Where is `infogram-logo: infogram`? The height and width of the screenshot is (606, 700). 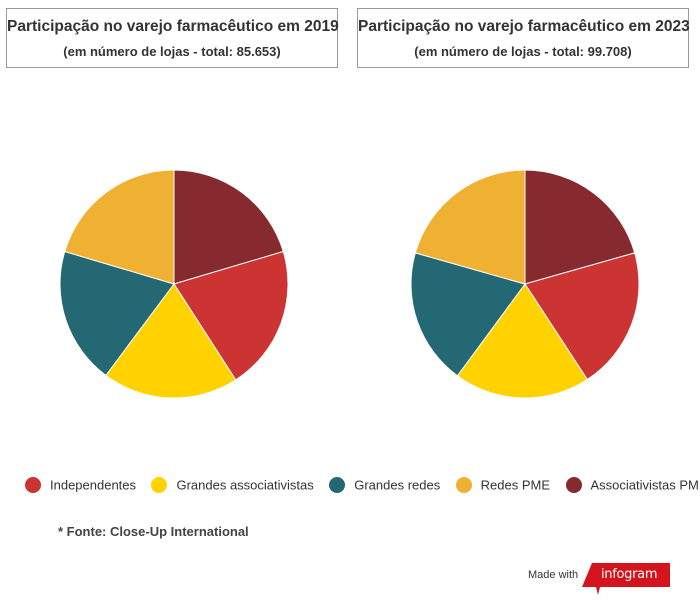
infogram-logo: infogram is located at coordinates (626, 579).